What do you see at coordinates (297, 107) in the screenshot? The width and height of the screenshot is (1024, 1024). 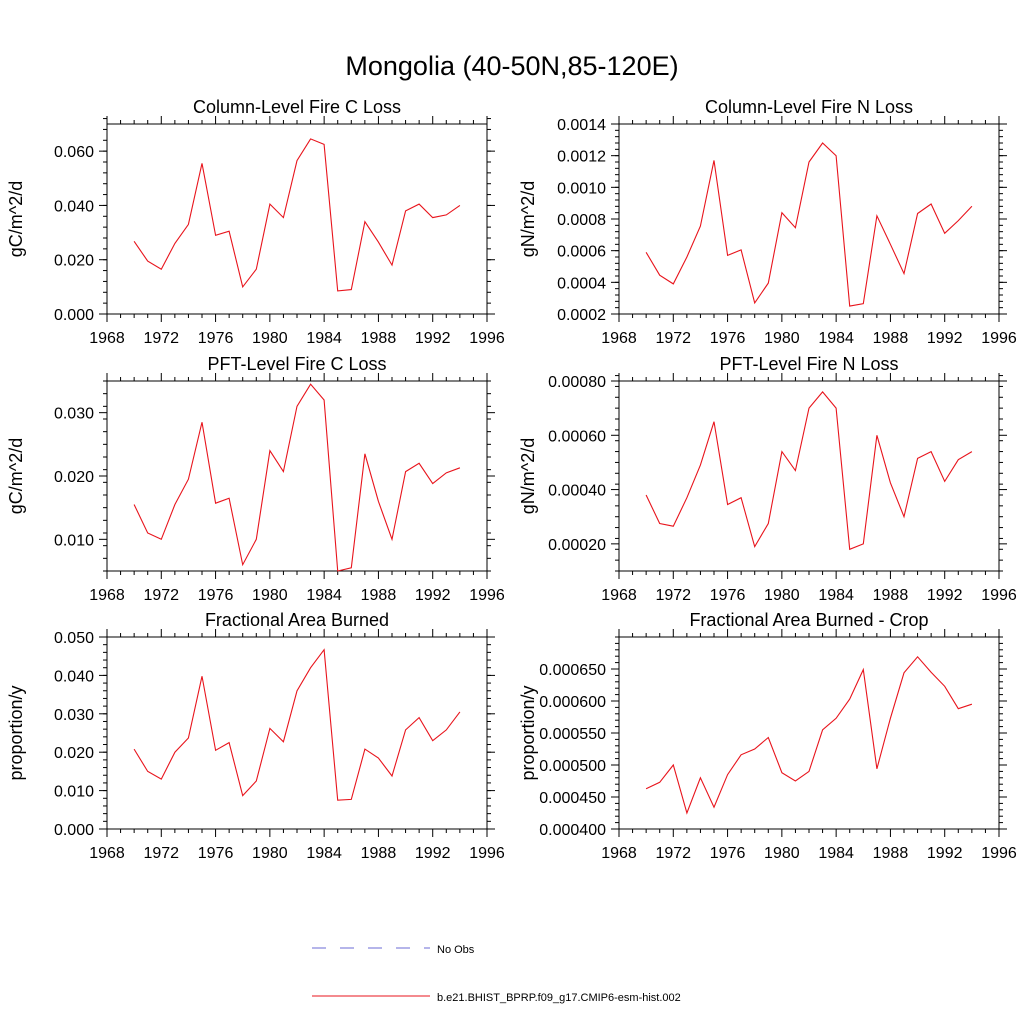 I see `panel-title: Column-Level Fire C Loss` at bounding box center [297, 107].